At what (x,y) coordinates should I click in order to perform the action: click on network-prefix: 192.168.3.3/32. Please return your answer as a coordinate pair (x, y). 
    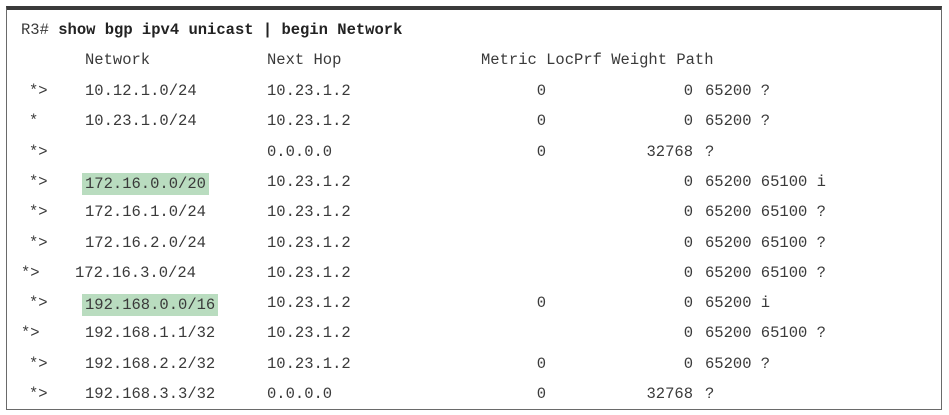
    Looking at the image, I should click on (150, 394).